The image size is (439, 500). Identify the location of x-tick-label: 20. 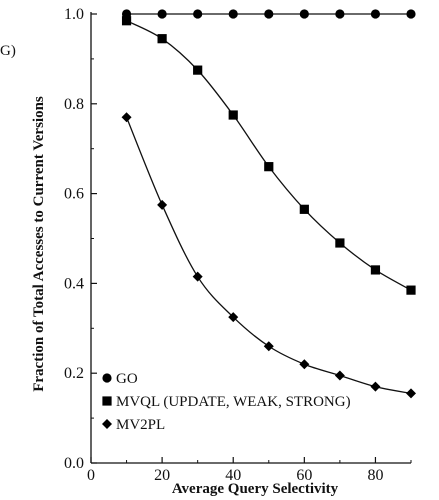
(162, 475).